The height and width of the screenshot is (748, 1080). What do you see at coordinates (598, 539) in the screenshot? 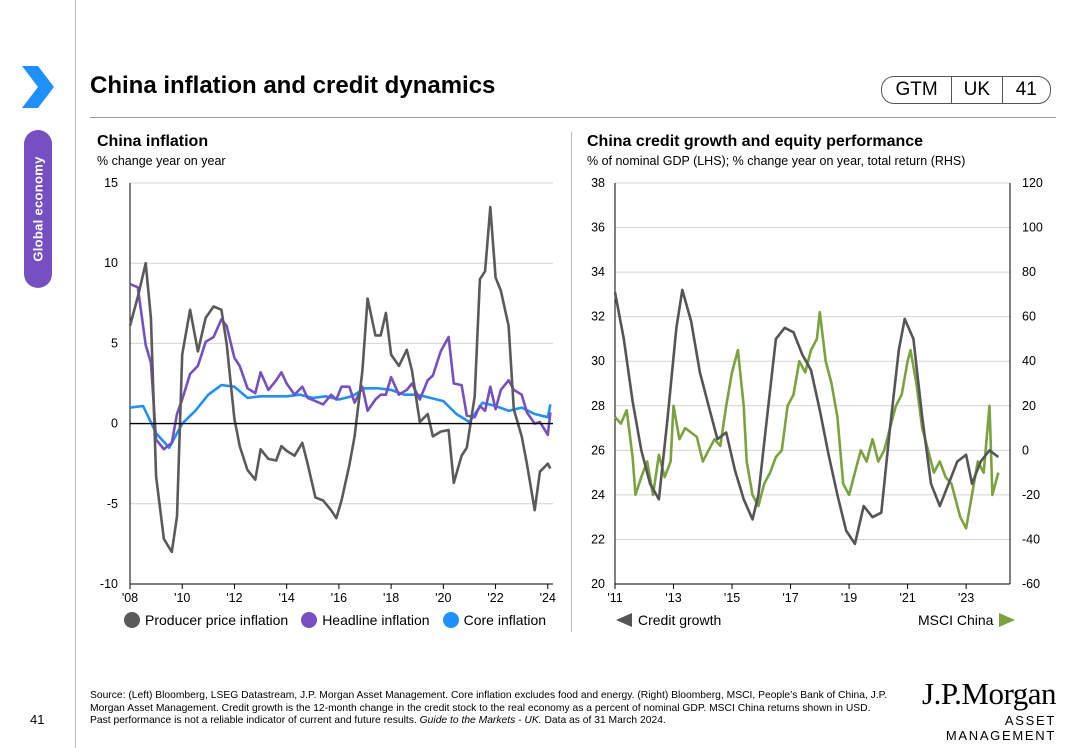
I see `y-left-tick-label: 22` at bounding box center [598, 539].